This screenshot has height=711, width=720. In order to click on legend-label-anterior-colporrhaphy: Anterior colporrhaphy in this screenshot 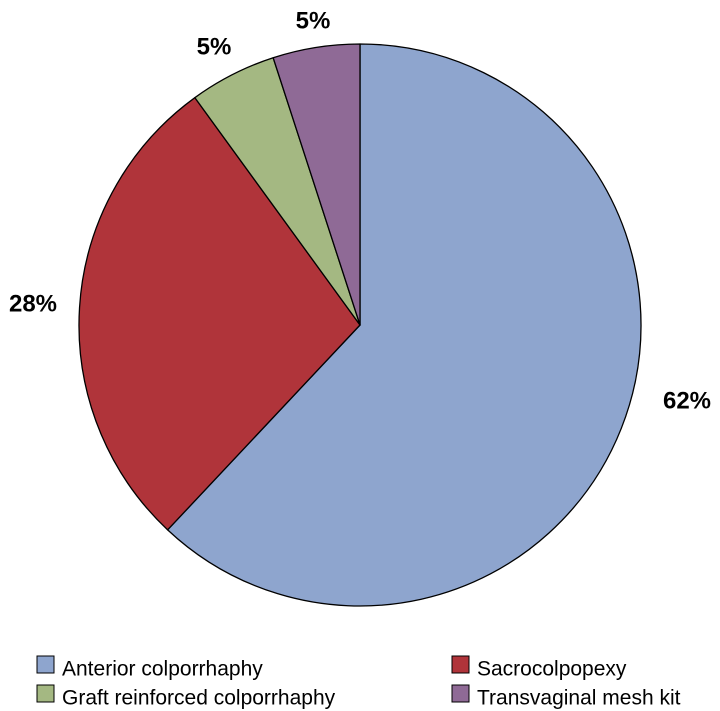, I will do `click(162, 669)`.